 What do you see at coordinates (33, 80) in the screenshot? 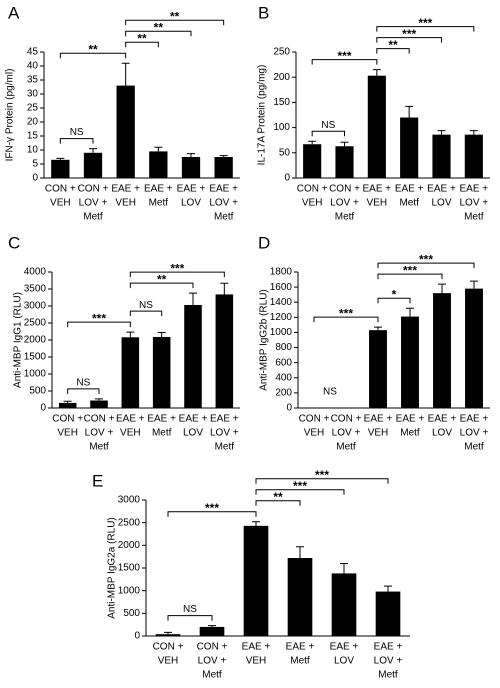
I see `y-tick-label: 35` at bounding box center [33, 80].